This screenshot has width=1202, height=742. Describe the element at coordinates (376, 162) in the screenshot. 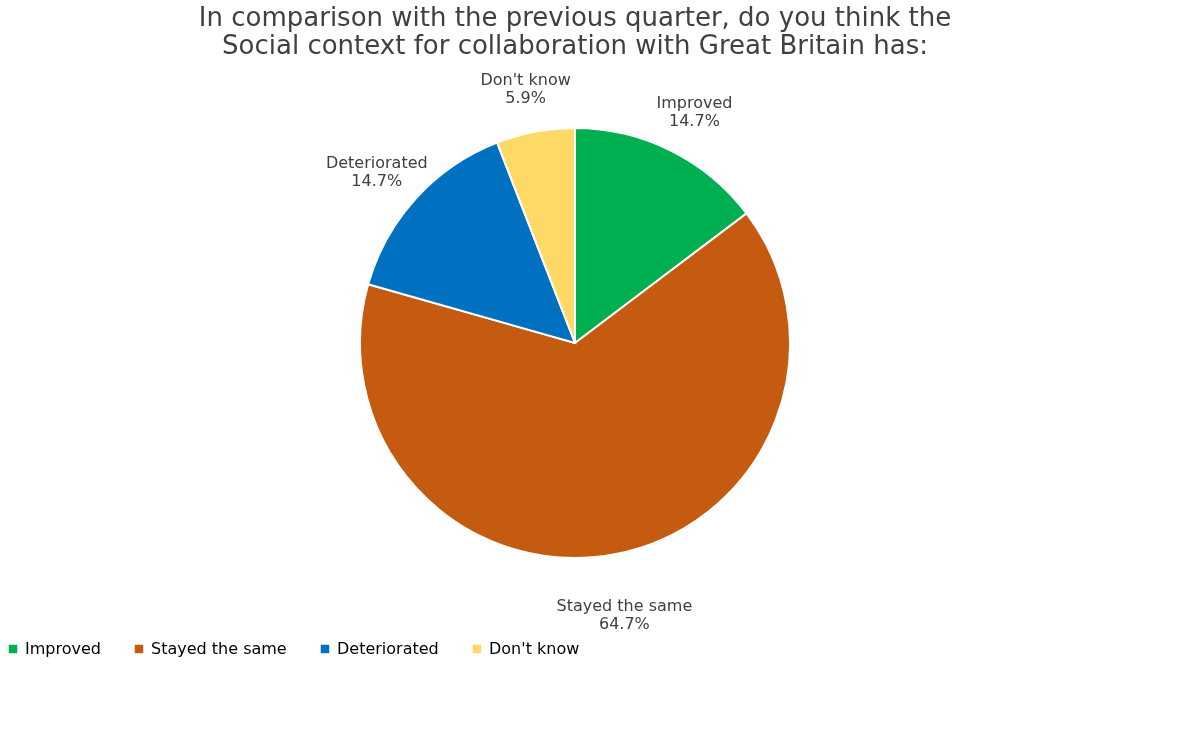

I see `slice-label: Deteriorated` at that location.